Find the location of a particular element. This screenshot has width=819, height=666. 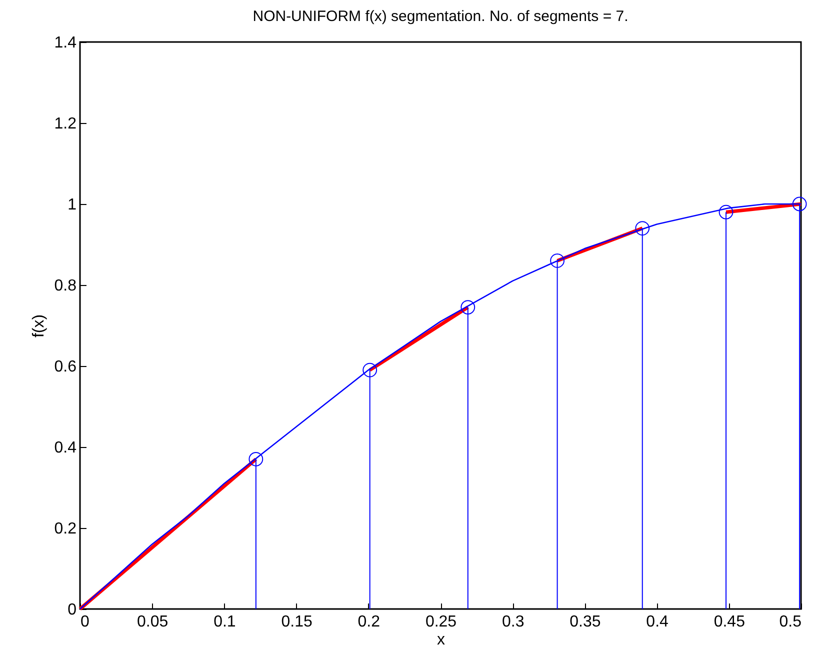

x-tick-label: 0.15 is located at coordinates (296, 622).